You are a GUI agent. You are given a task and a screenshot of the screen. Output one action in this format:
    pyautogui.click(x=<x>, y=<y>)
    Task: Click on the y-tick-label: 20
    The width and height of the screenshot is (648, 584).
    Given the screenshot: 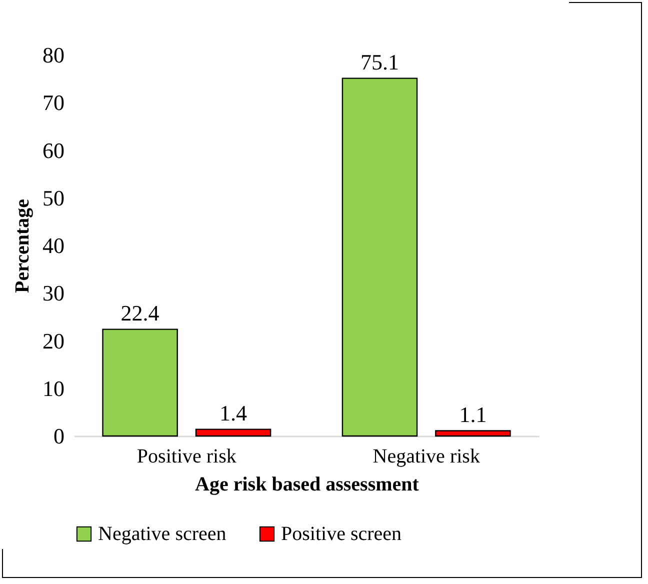 What is the action you would take?
    pyautogui.click(x=53, y=341)
    